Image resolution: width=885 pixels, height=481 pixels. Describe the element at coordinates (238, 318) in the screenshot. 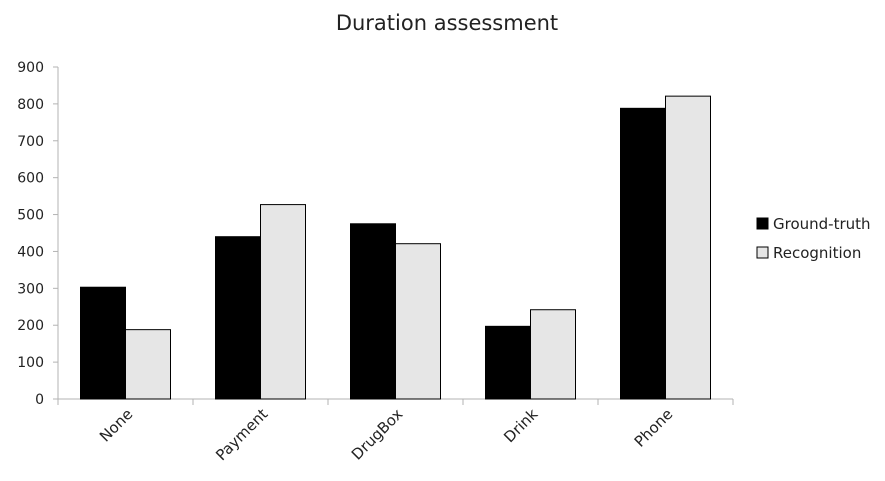

I see `bar-ground-truth-payment` at that location.